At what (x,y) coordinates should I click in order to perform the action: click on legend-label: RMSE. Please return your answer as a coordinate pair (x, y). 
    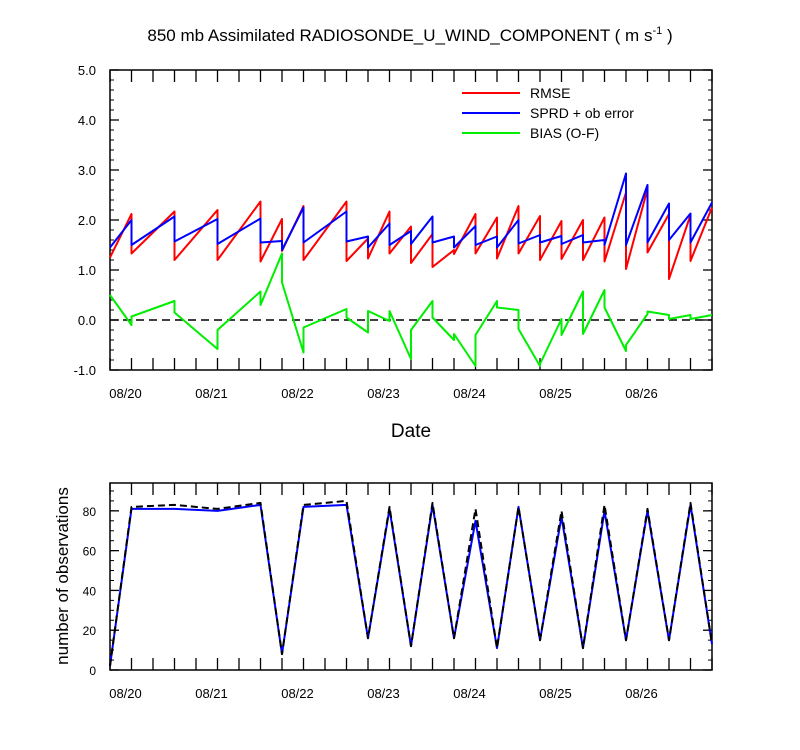
    Looking at the image, I should click on (550, 93).